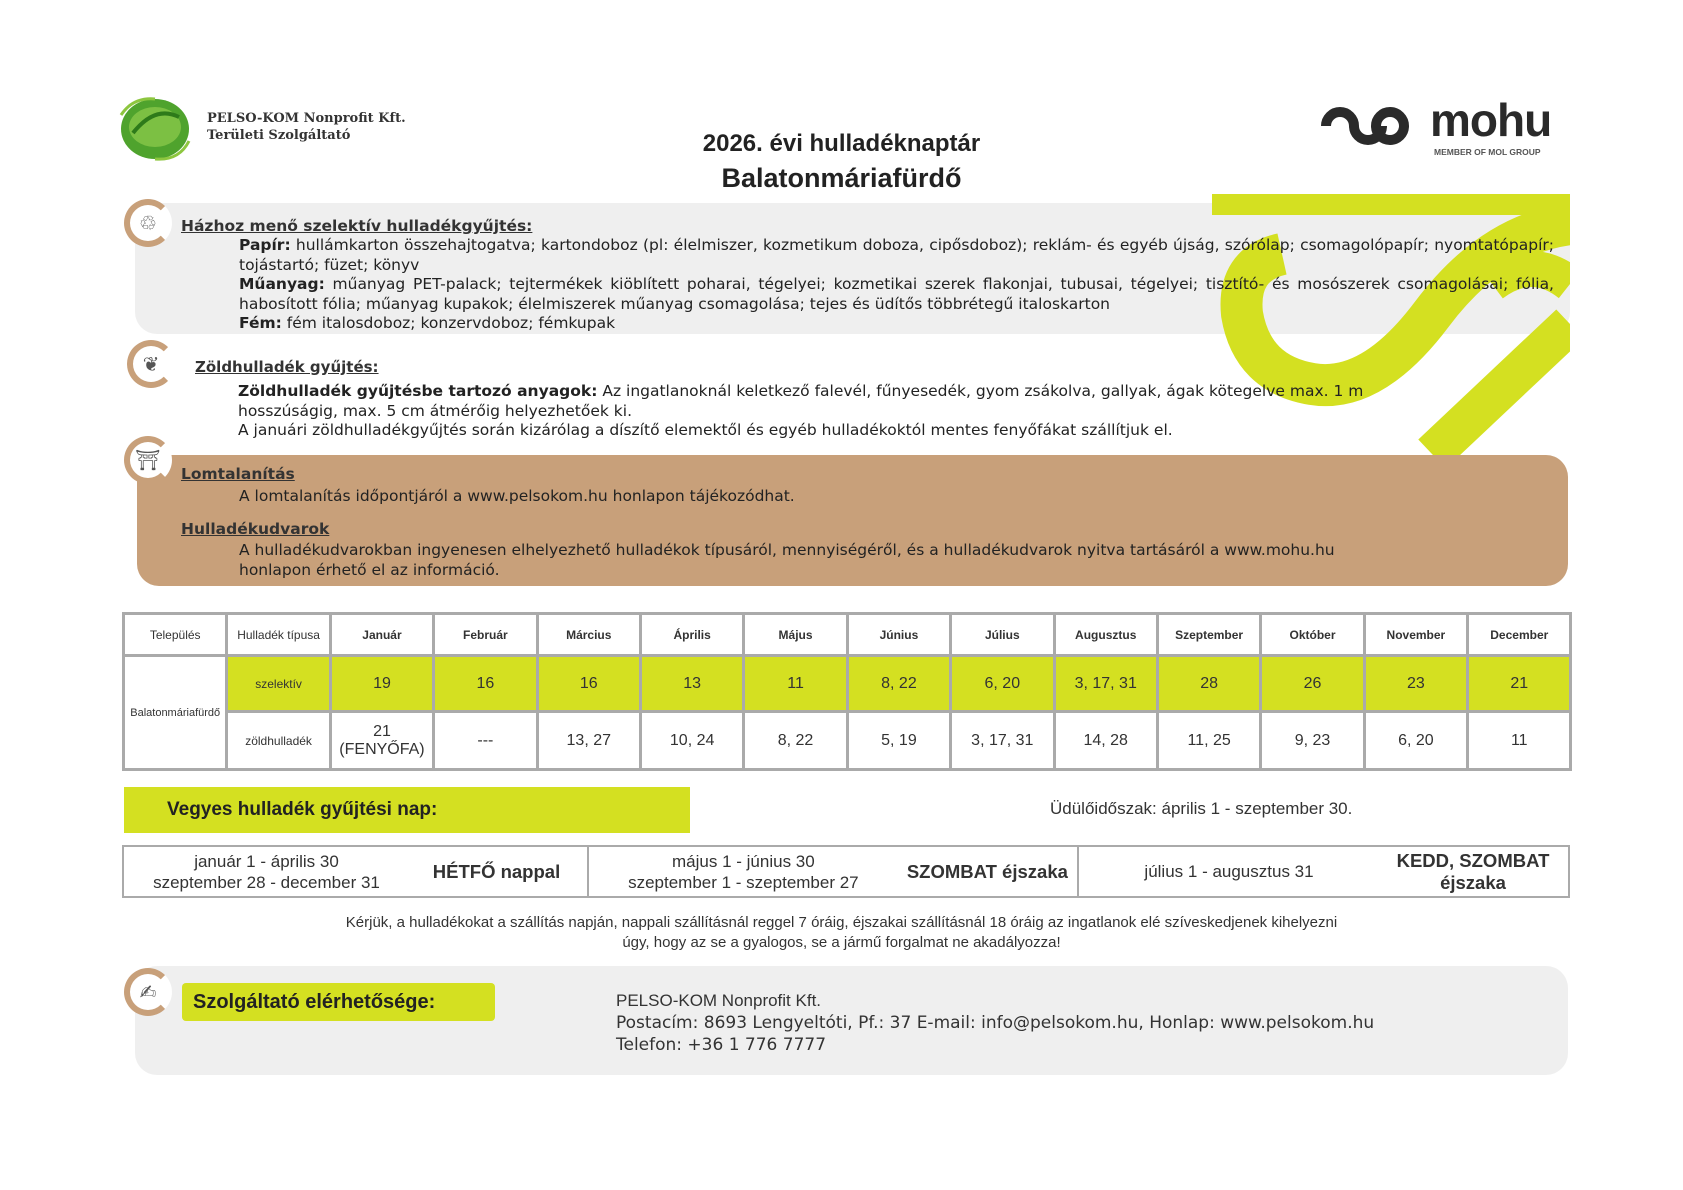 This screenshot has width=1683, height=1190. Describe the element at coordinates (287, 367) in the screenshot. I see `green-heading: Zöldhulladék gyűjtés:` at that location.